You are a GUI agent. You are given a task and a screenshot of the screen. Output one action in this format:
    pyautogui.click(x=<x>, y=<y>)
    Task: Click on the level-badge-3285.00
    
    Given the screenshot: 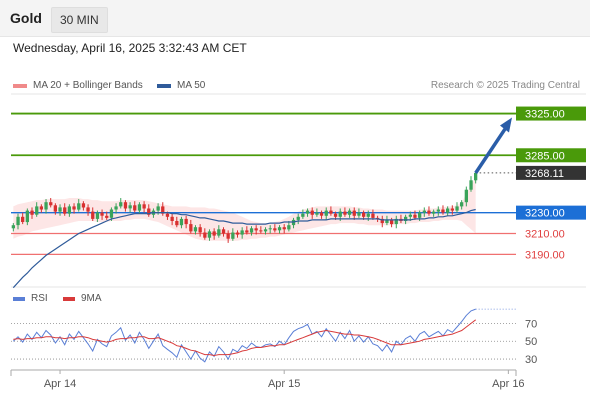 What is the action you would take?
    pyautogui.click(x=551, y=155)
    